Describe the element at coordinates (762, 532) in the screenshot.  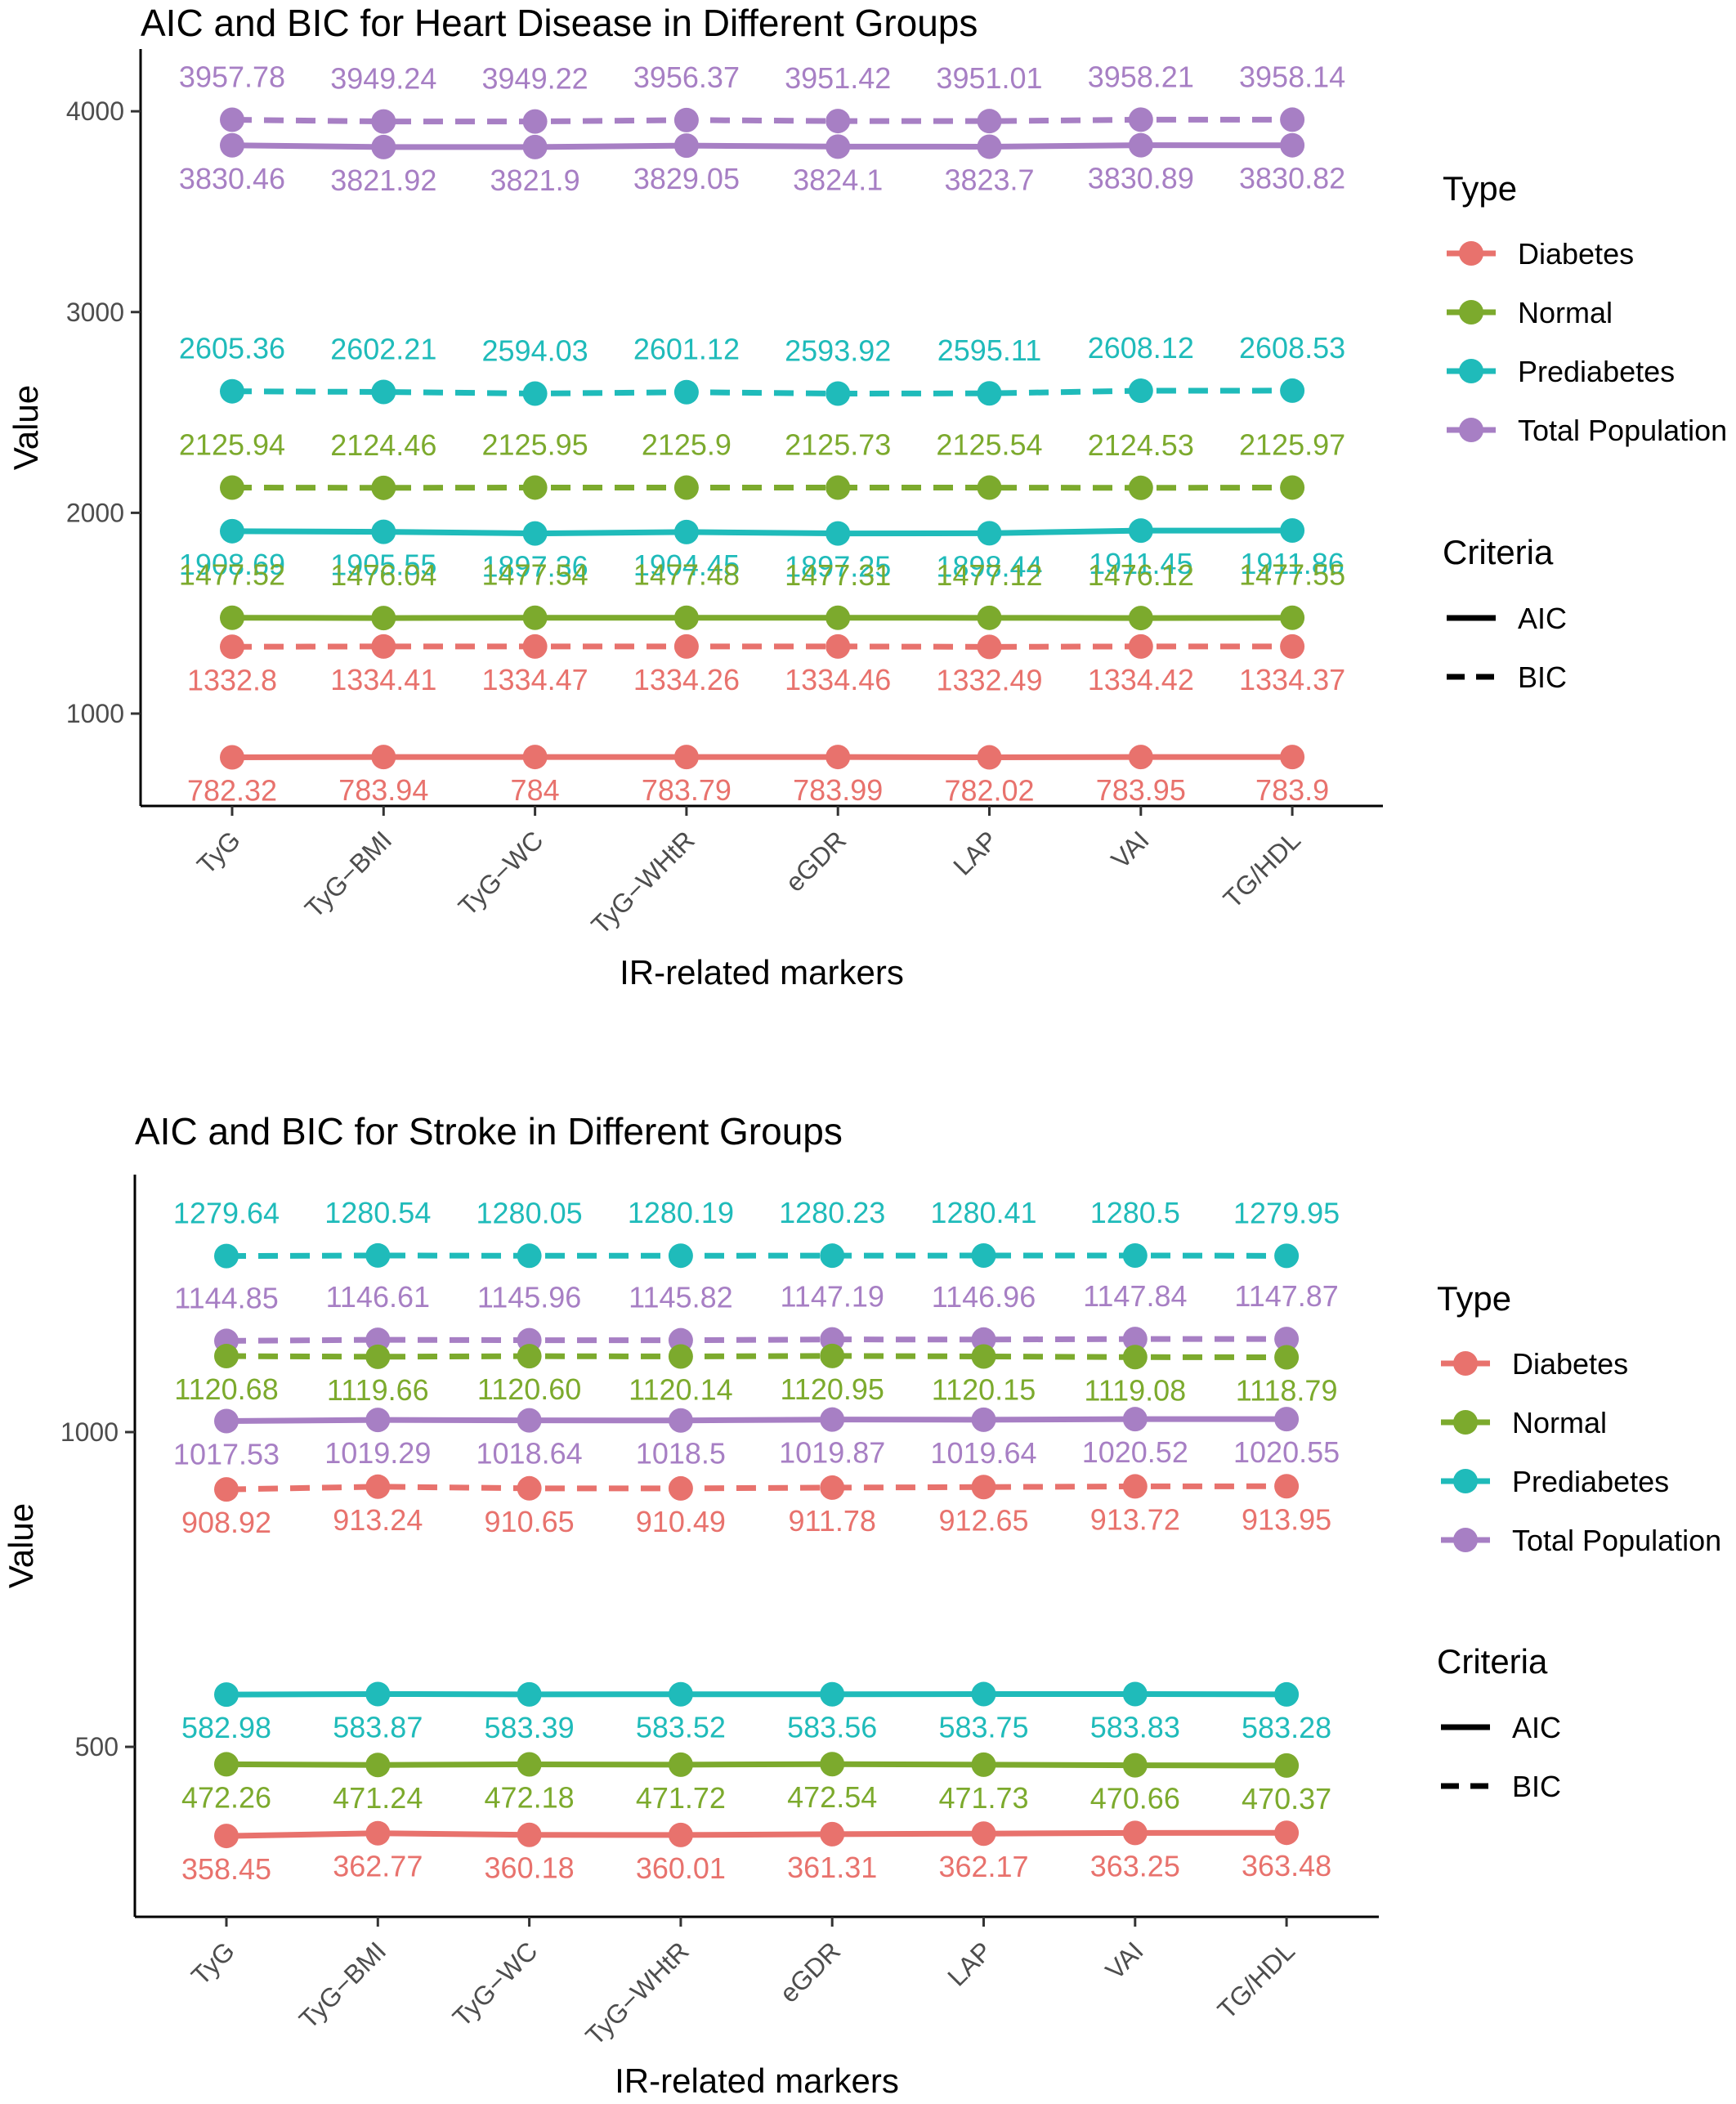
I see `series-line-prediabetes-aic` at that location.